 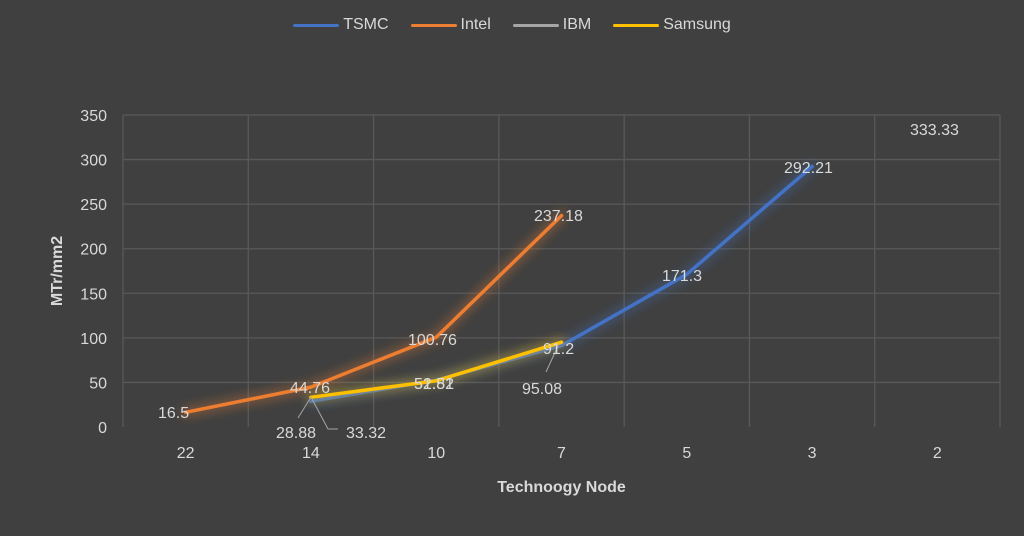 What do you see at coordinates (366, 24) in the screenshot?
I see `legend-label: TSMC` at bounding box center [366, 24].